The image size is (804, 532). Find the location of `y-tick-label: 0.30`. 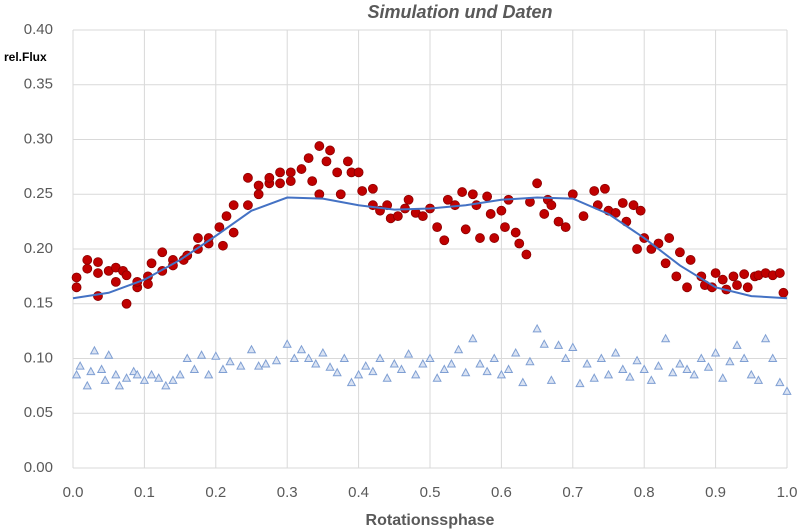

y-tick-label: 0.30 is located at coordinates (38, 138).